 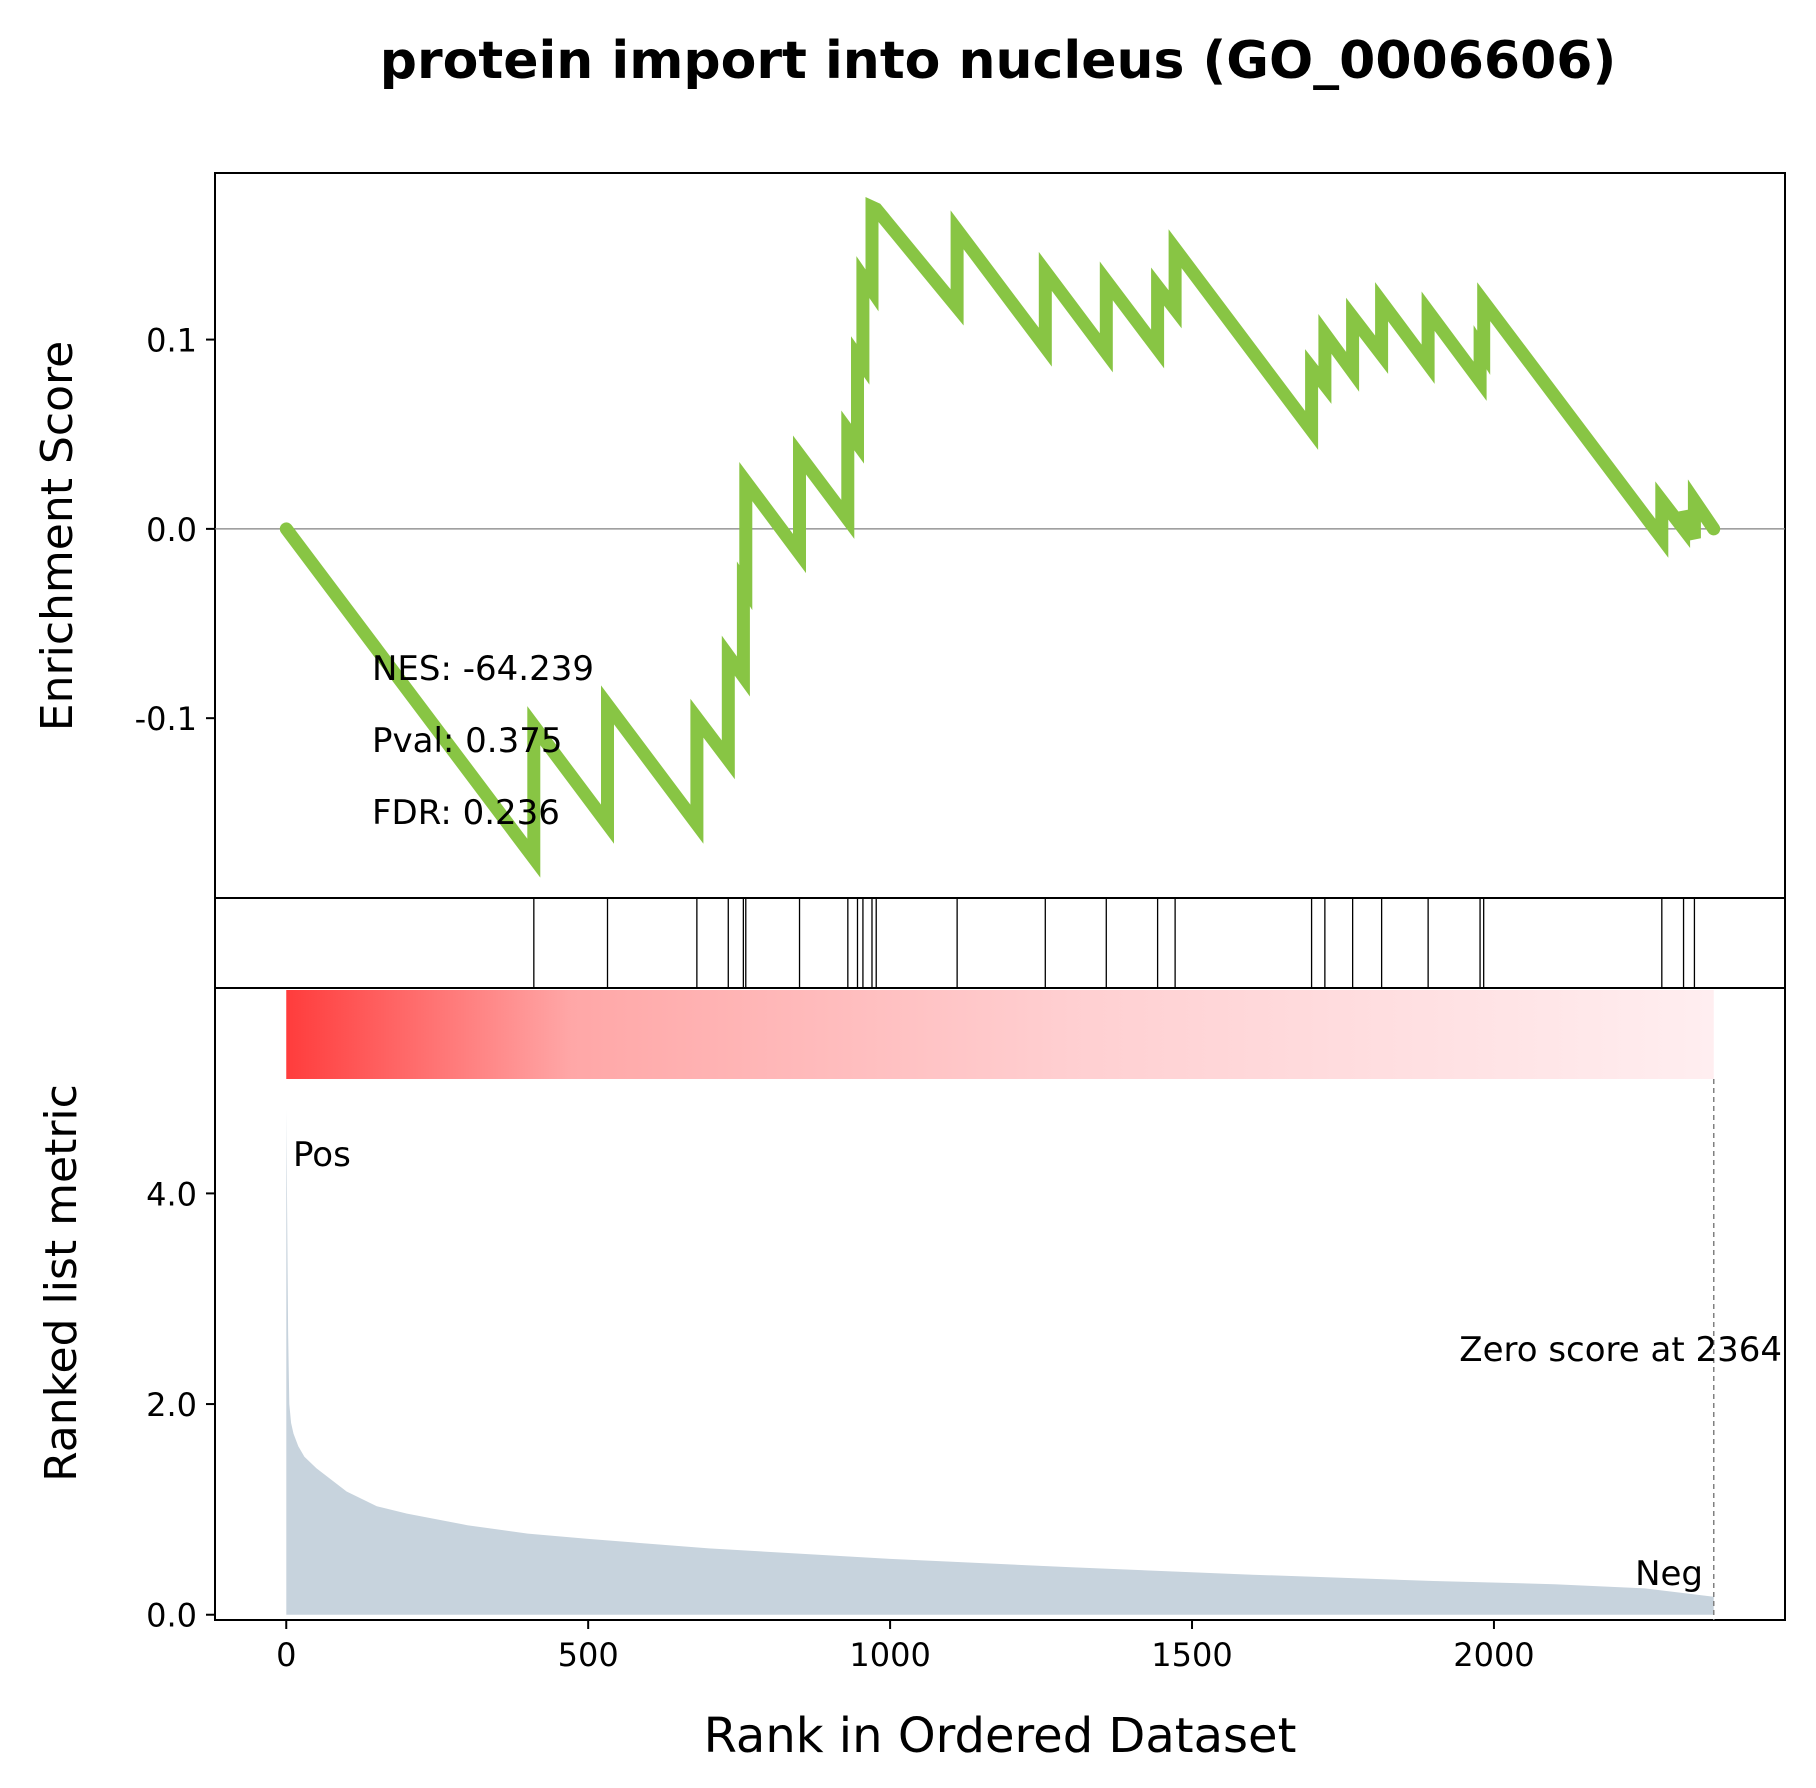 What do you see at coordinates (889, 1655) in the screenshot?
I see `x-tick-label: 1000` at bounding box center [889, 1655].